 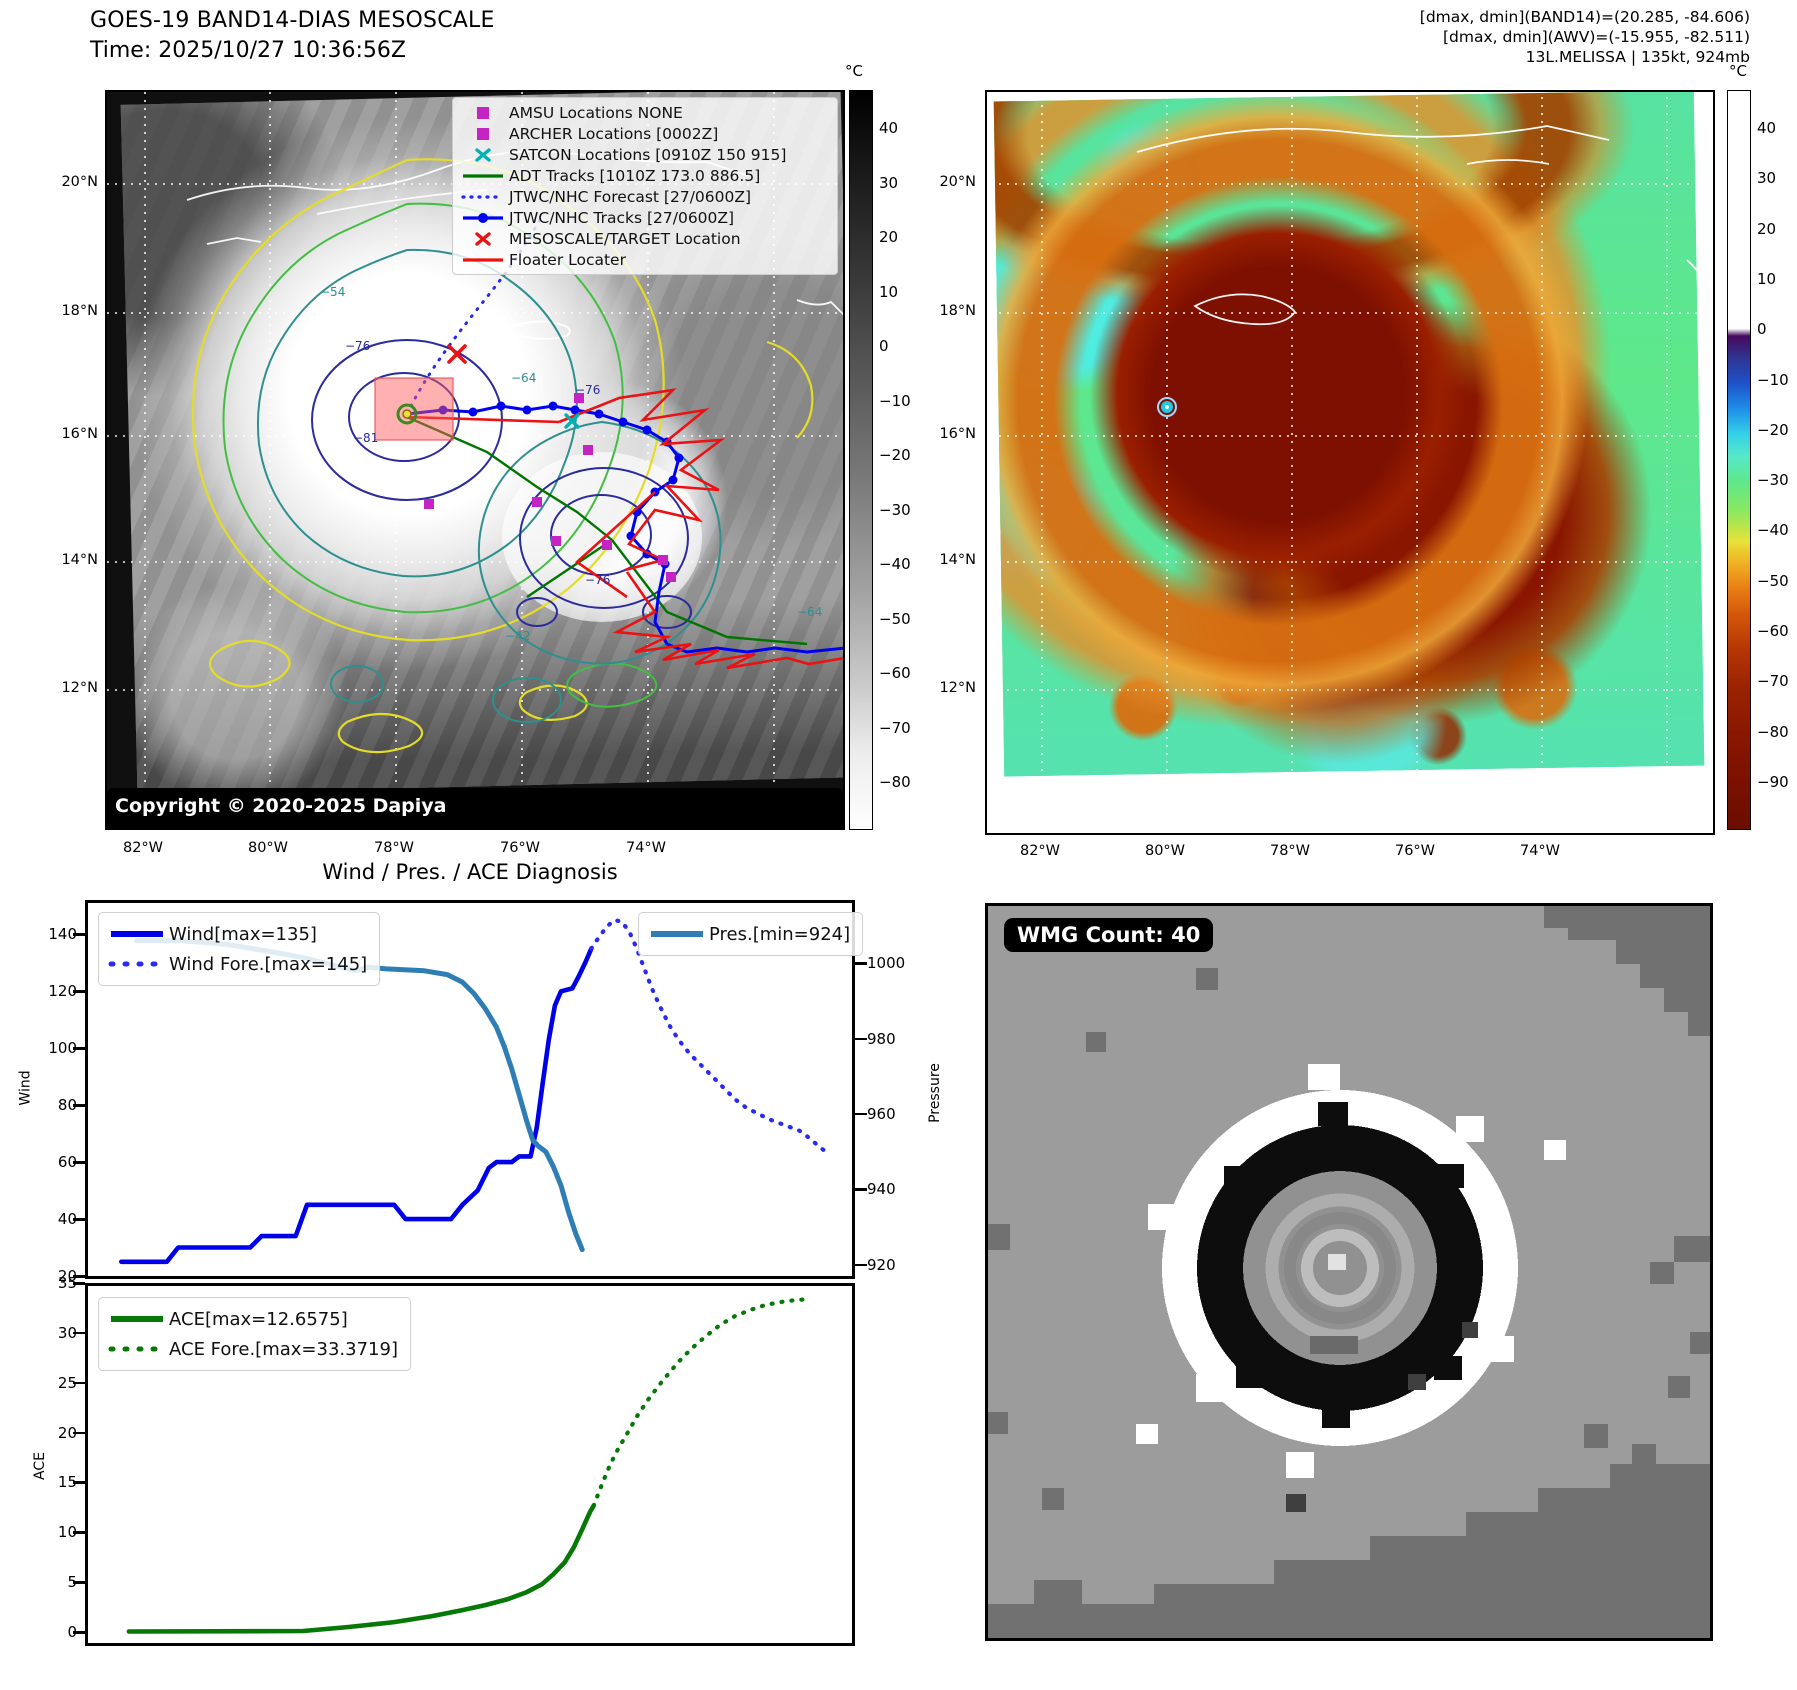 What do you see at coordinates (62, 991) in the screenshot?
I see `chart-tick-label: 120` at bounding box center [62, 991].